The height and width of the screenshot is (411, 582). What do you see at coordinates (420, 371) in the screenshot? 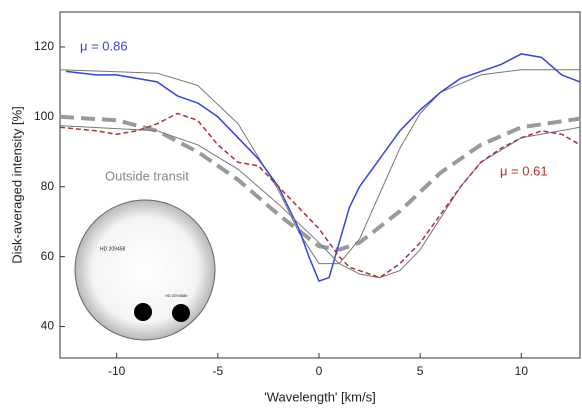
I see `x-tick-label: 5` at bounding box center [420, 371].